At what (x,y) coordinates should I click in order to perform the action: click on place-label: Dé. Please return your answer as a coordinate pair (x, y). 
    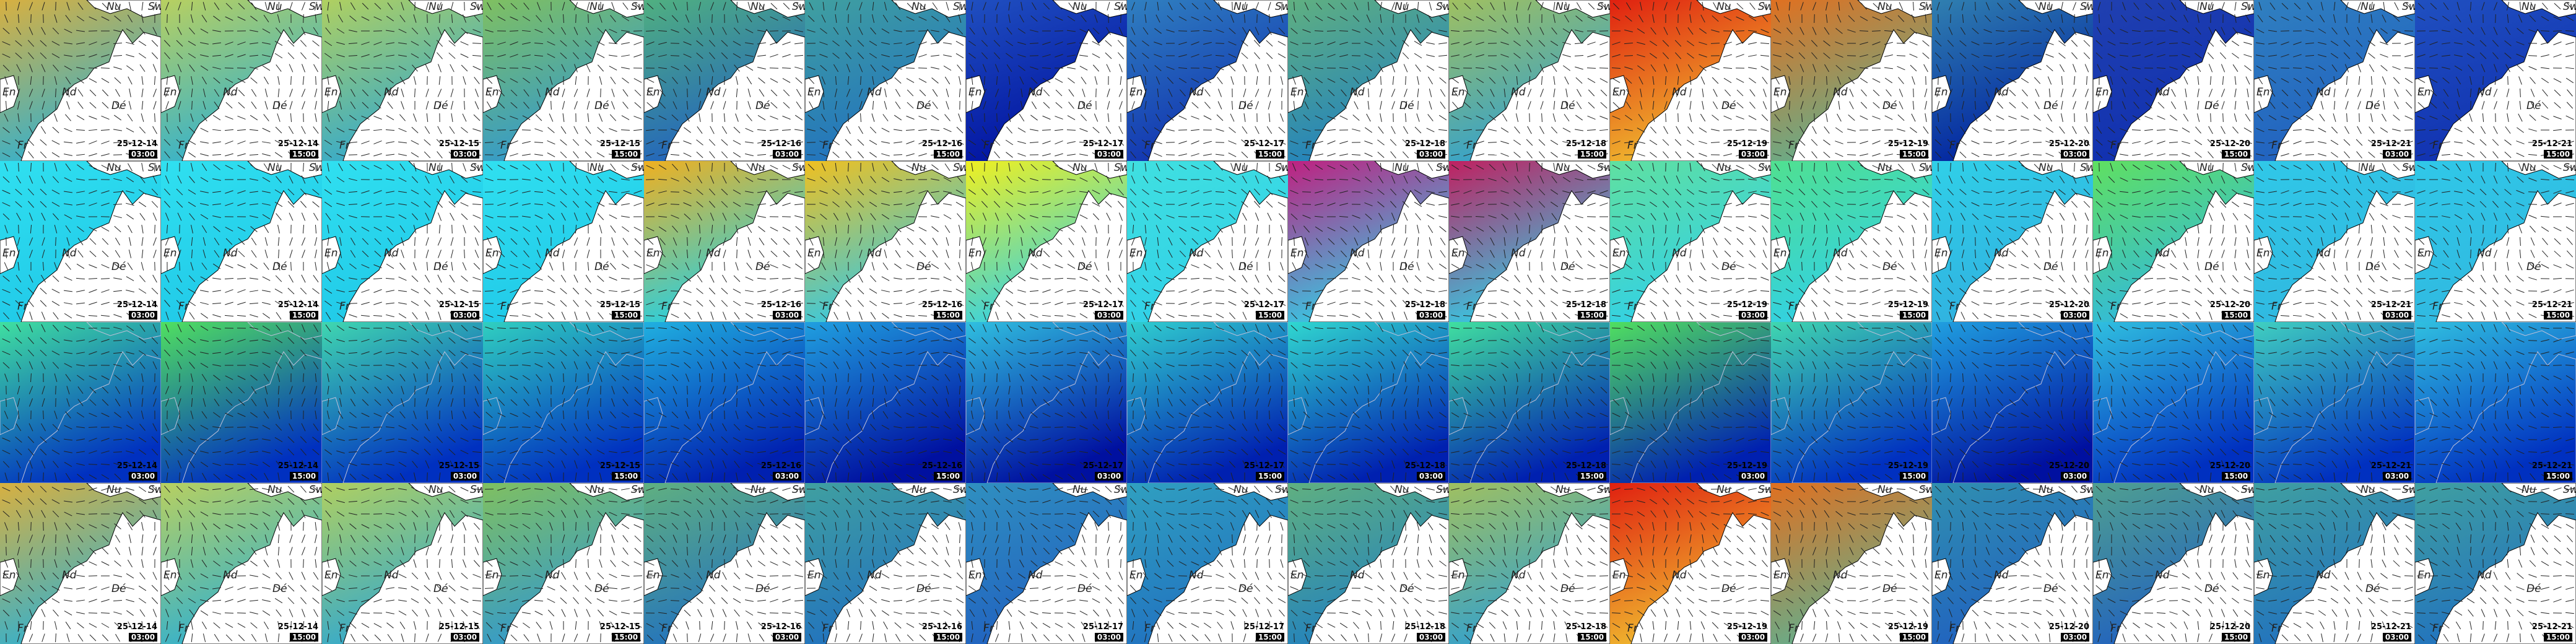
    Looking at the image, I should click on (923, 106).